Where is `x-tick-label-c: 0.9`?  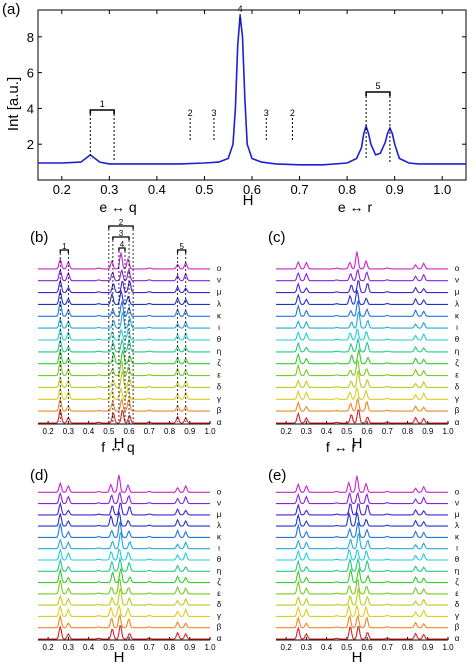
x-tick-label-c: 0.9 is located at coordinates (428, 431).